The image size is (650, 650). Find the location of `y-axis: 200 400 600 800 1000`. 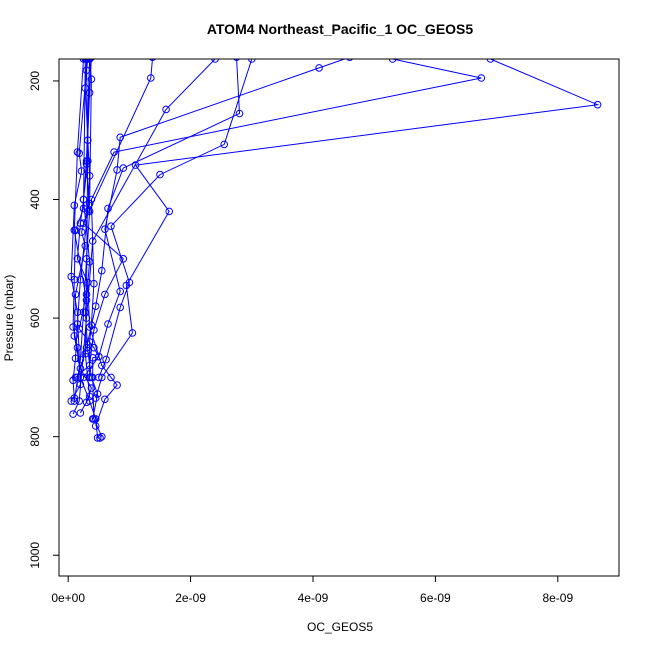

y-axis: 200 400 600 800 1000 is located at coordinates (44, 320).